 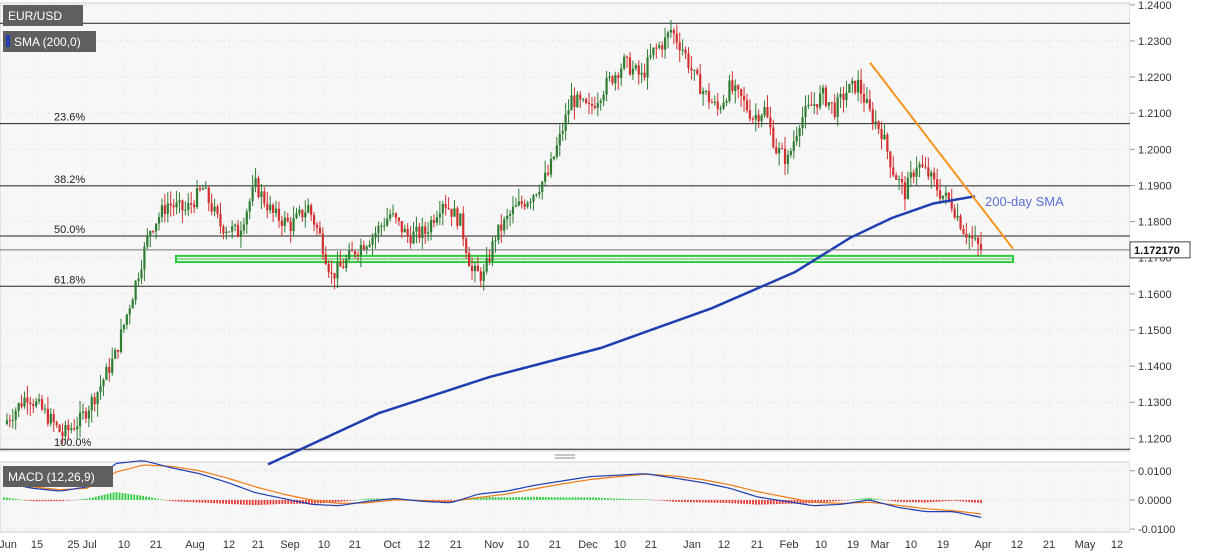 What do you see at coordinates (258, 545) in the screenshot?
I see `time-label: 21` at bounding box center [258, 545].